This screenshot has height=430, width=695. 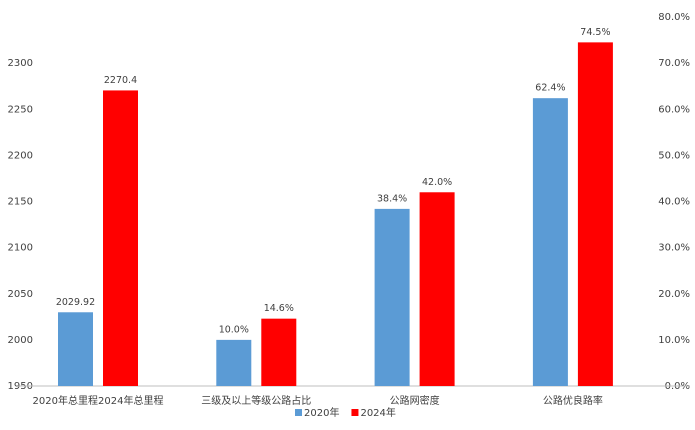 What do you see at coordinates (20, 340) in the screenshot?
I see `y-tick-label: 2000` at bounding box center [20, 340].